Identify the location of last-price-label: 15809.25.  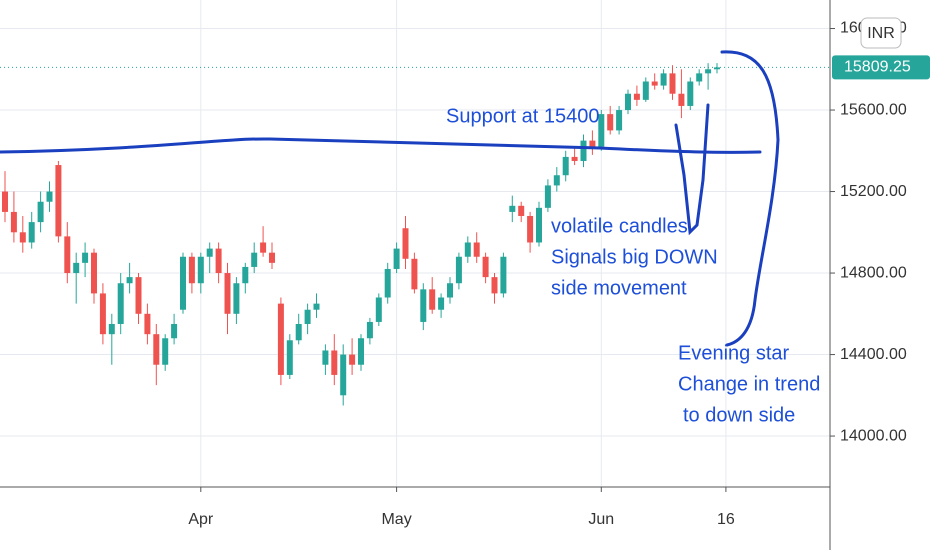
(877, 67).